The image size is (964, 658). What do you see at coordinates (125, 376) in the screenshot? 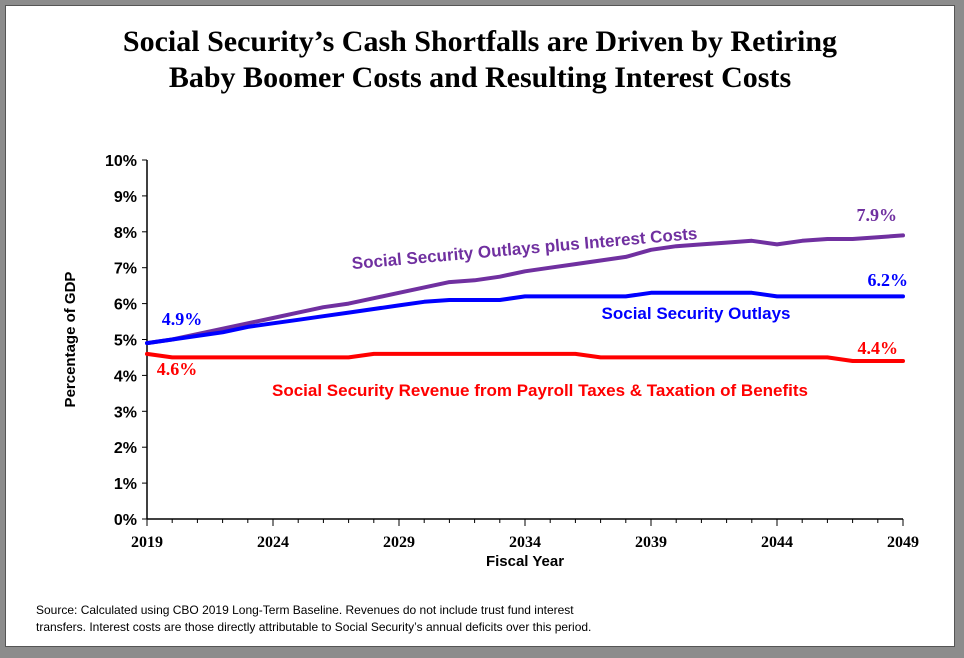
I see `y-tick-label: 4%` at bounding box center [125, 376].